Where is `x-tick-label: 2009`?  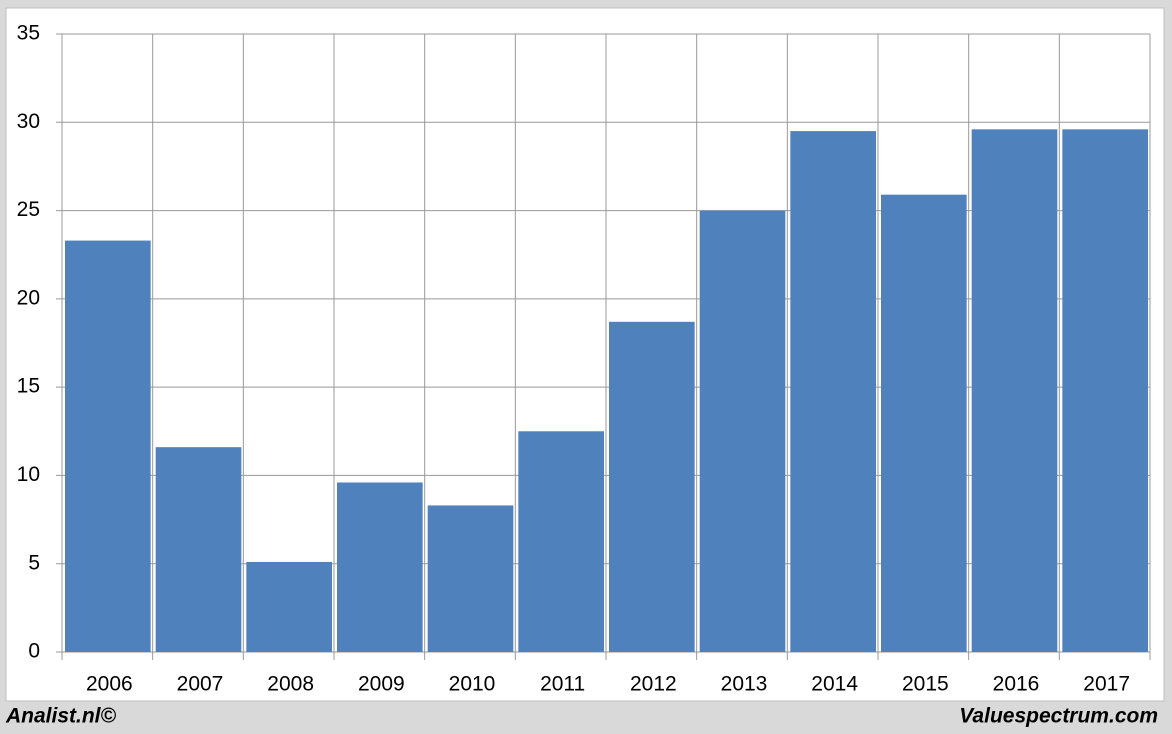
x-tick-label: 2009 is located at coordinates (381, 684).